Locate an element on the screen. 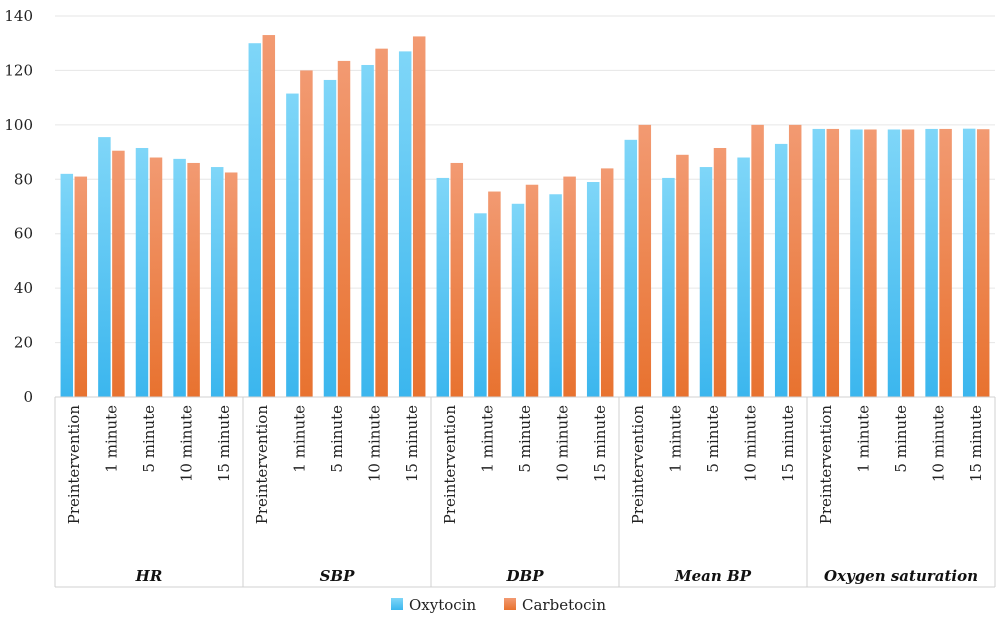 The image size is (1000, 624). x-group-label: SBP is located at coordinates (338, 576).